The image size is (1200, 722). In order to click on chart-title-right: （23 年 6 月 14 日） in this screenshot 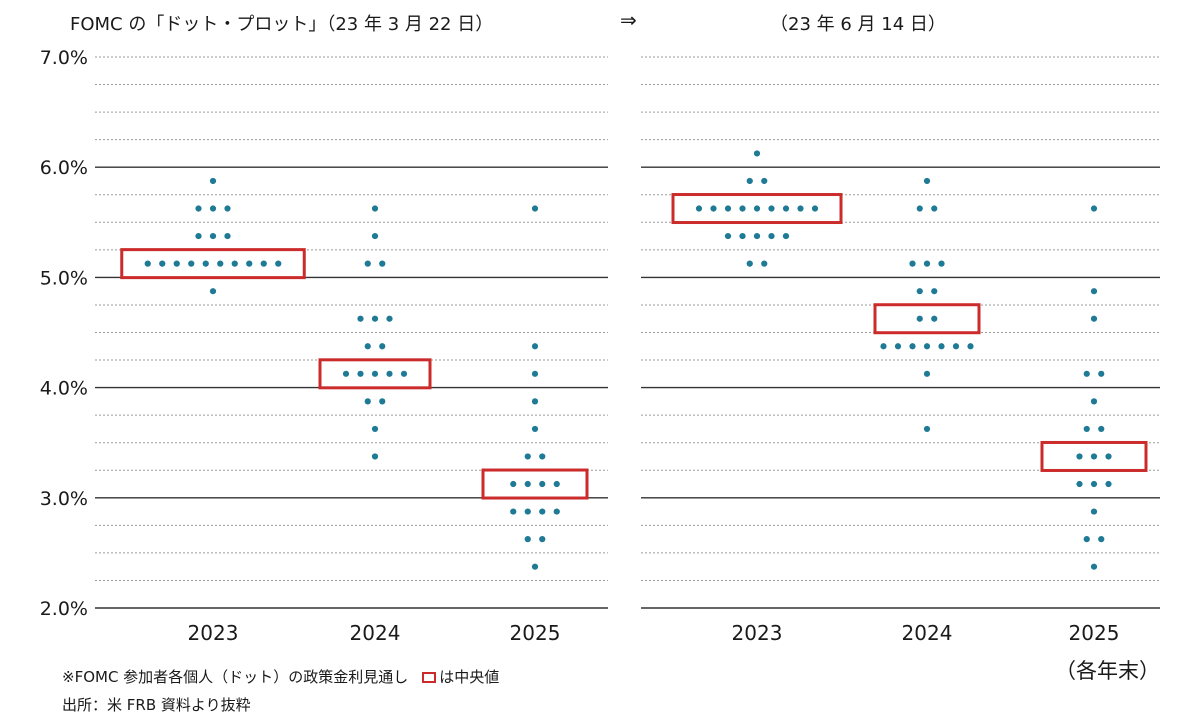, I will do `click(858, 24)`.